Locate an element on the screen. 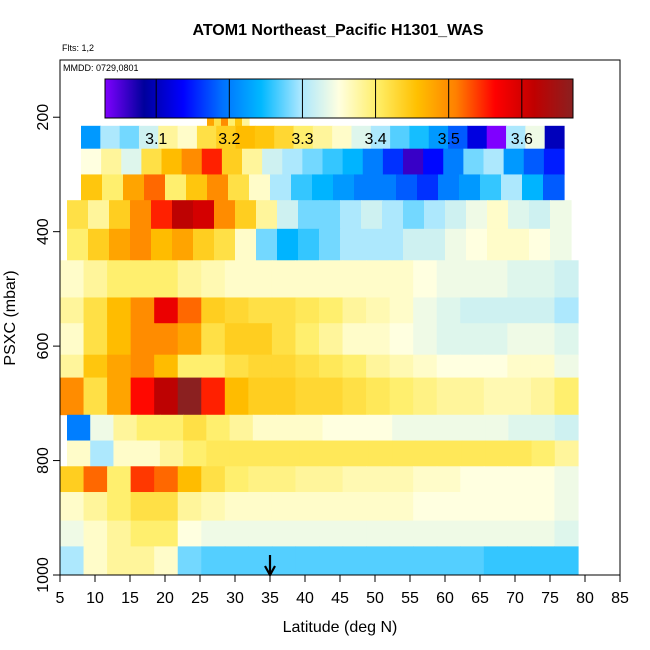 The width and height of the screenshot is (650, 650). x-tick-label: 10 is located at coordinates (95, 598).